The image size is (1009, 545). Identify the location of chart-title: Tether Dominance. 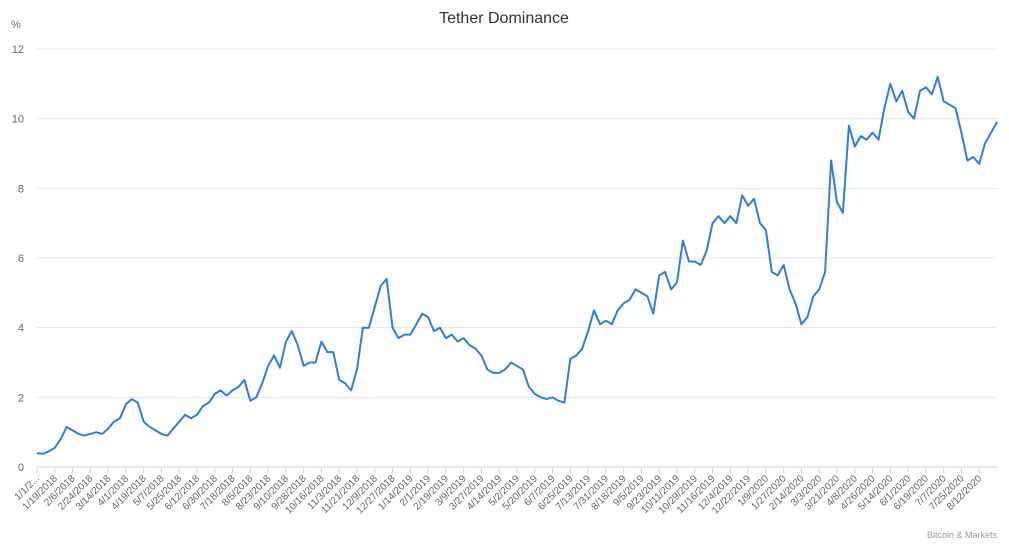
(504, 18).